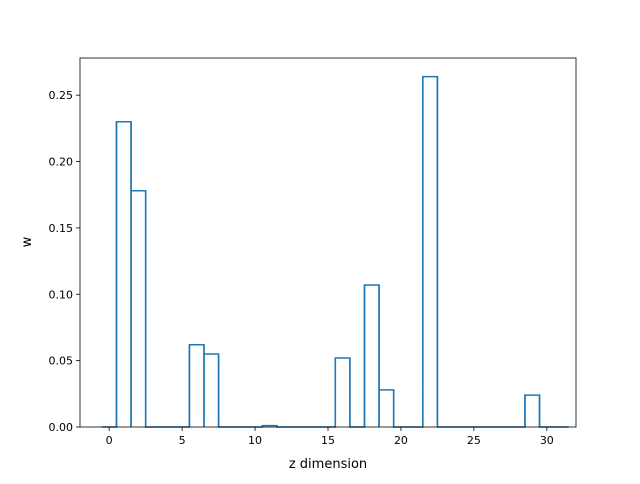 The image size is (640, 484). What do you see at coordinates (474, 440) in the screenshot?
I see `x-tick-label: 25` at bounding box center [474, 440].